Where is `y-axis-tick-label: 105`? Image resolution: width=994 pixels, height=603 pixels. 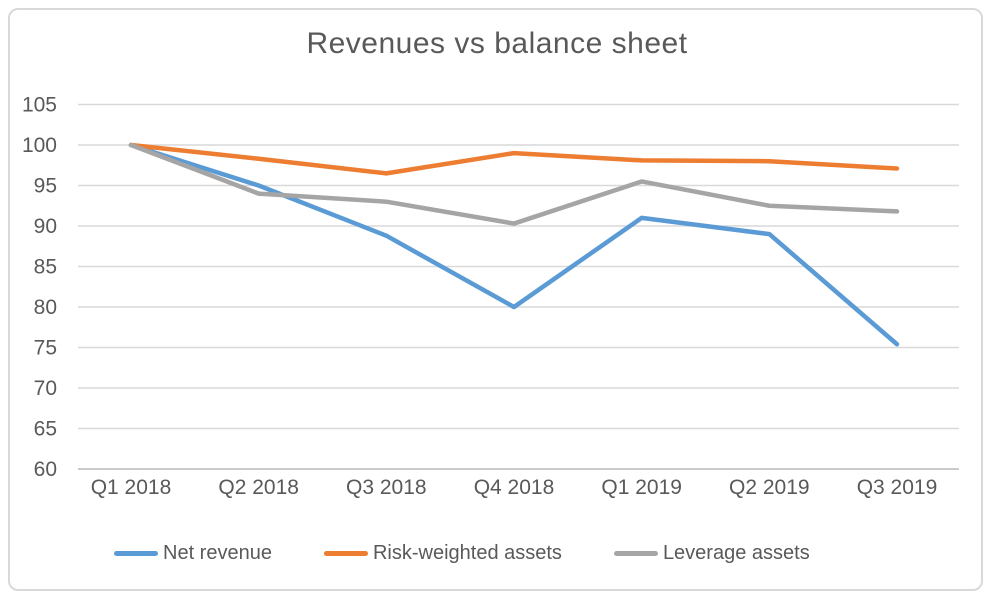
y-axis-tick-label: 105 is located at coordinates (39, 105).